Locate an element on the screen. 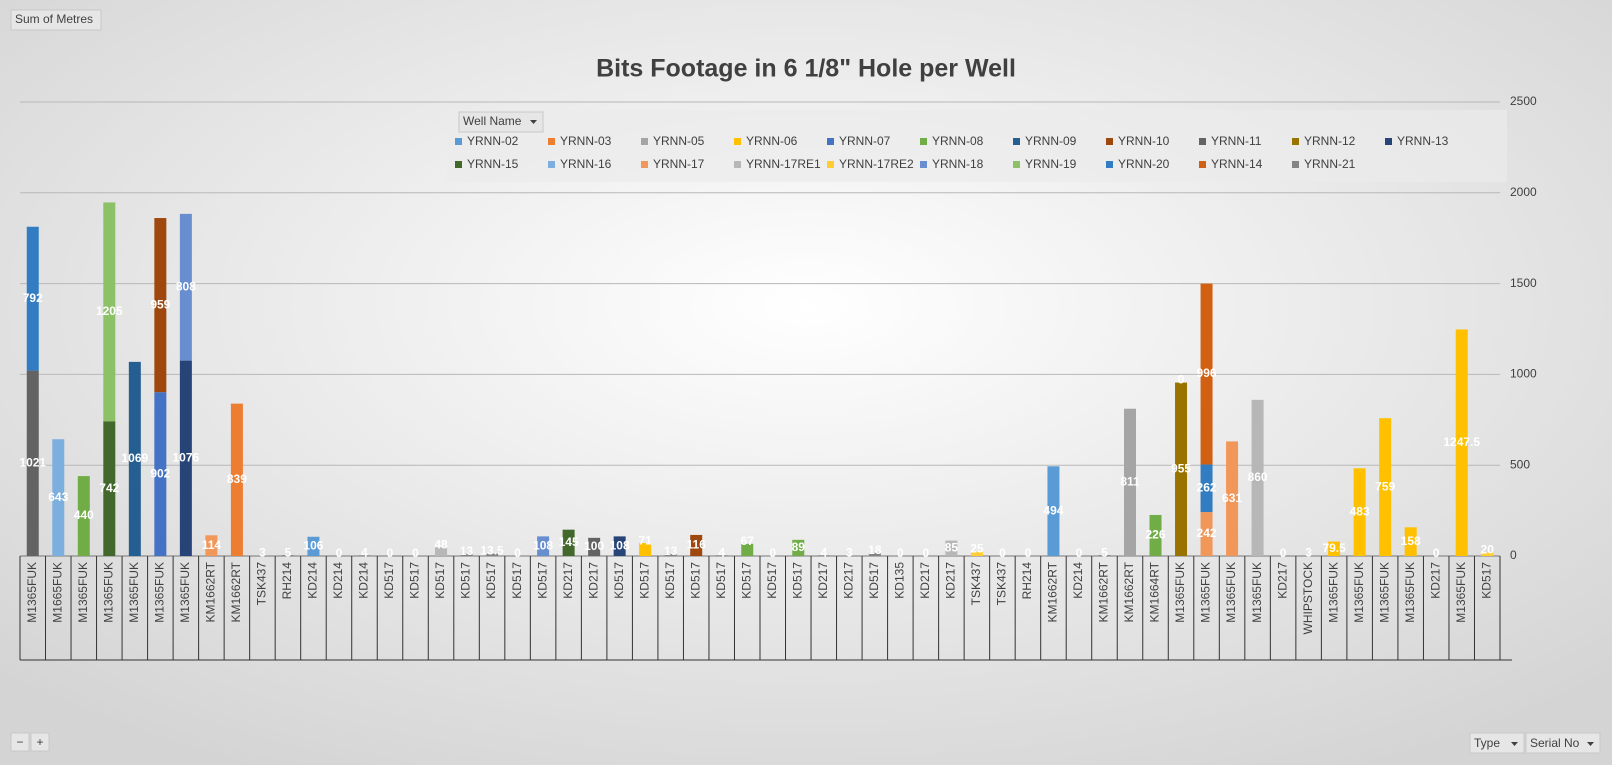 The image size is (1612, 765). zoom-in-label: + is located at coordinates (39, 742).